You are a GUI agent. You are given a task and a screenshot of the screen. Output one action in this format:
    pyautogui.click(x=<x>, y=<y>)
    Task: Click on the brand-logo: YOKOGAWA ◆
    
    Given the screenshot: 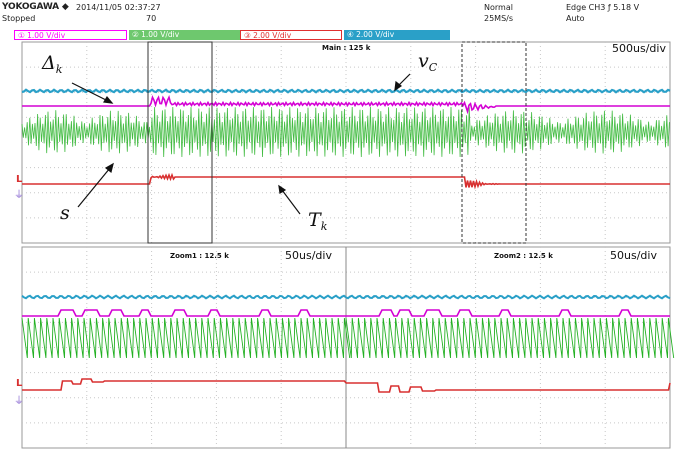 What is the action you would take?
    pyautogui.click(x=35, y=7)
    